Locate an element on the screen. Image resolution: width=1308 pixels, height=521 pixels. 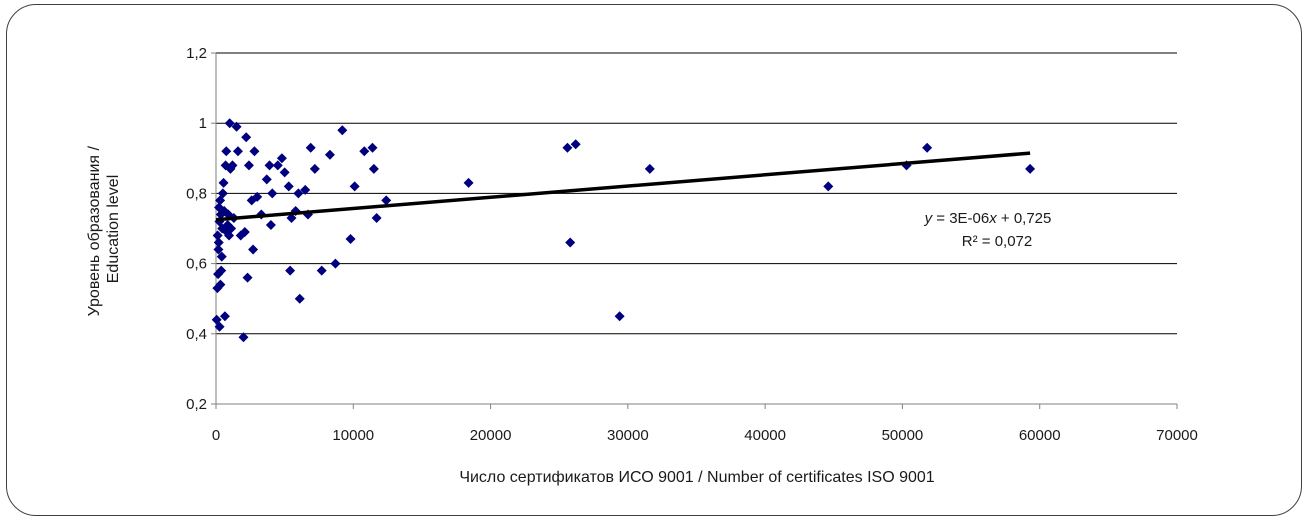
y-tick-label: 0,4 is located at coordinates (196, 334).